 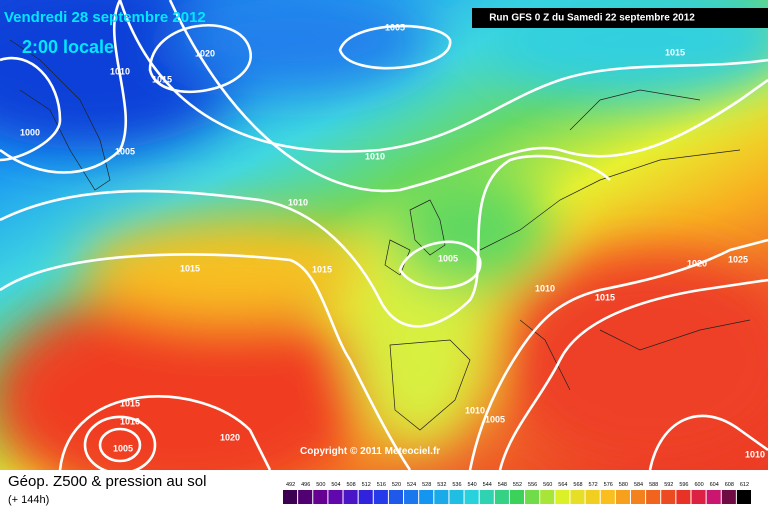 What do you see at coordinates (592, 18) in the screenshot?
I see `run-info: Run GFS 0 Z du Samedi 22 septembre 2012` at bounding box center [592, 18].